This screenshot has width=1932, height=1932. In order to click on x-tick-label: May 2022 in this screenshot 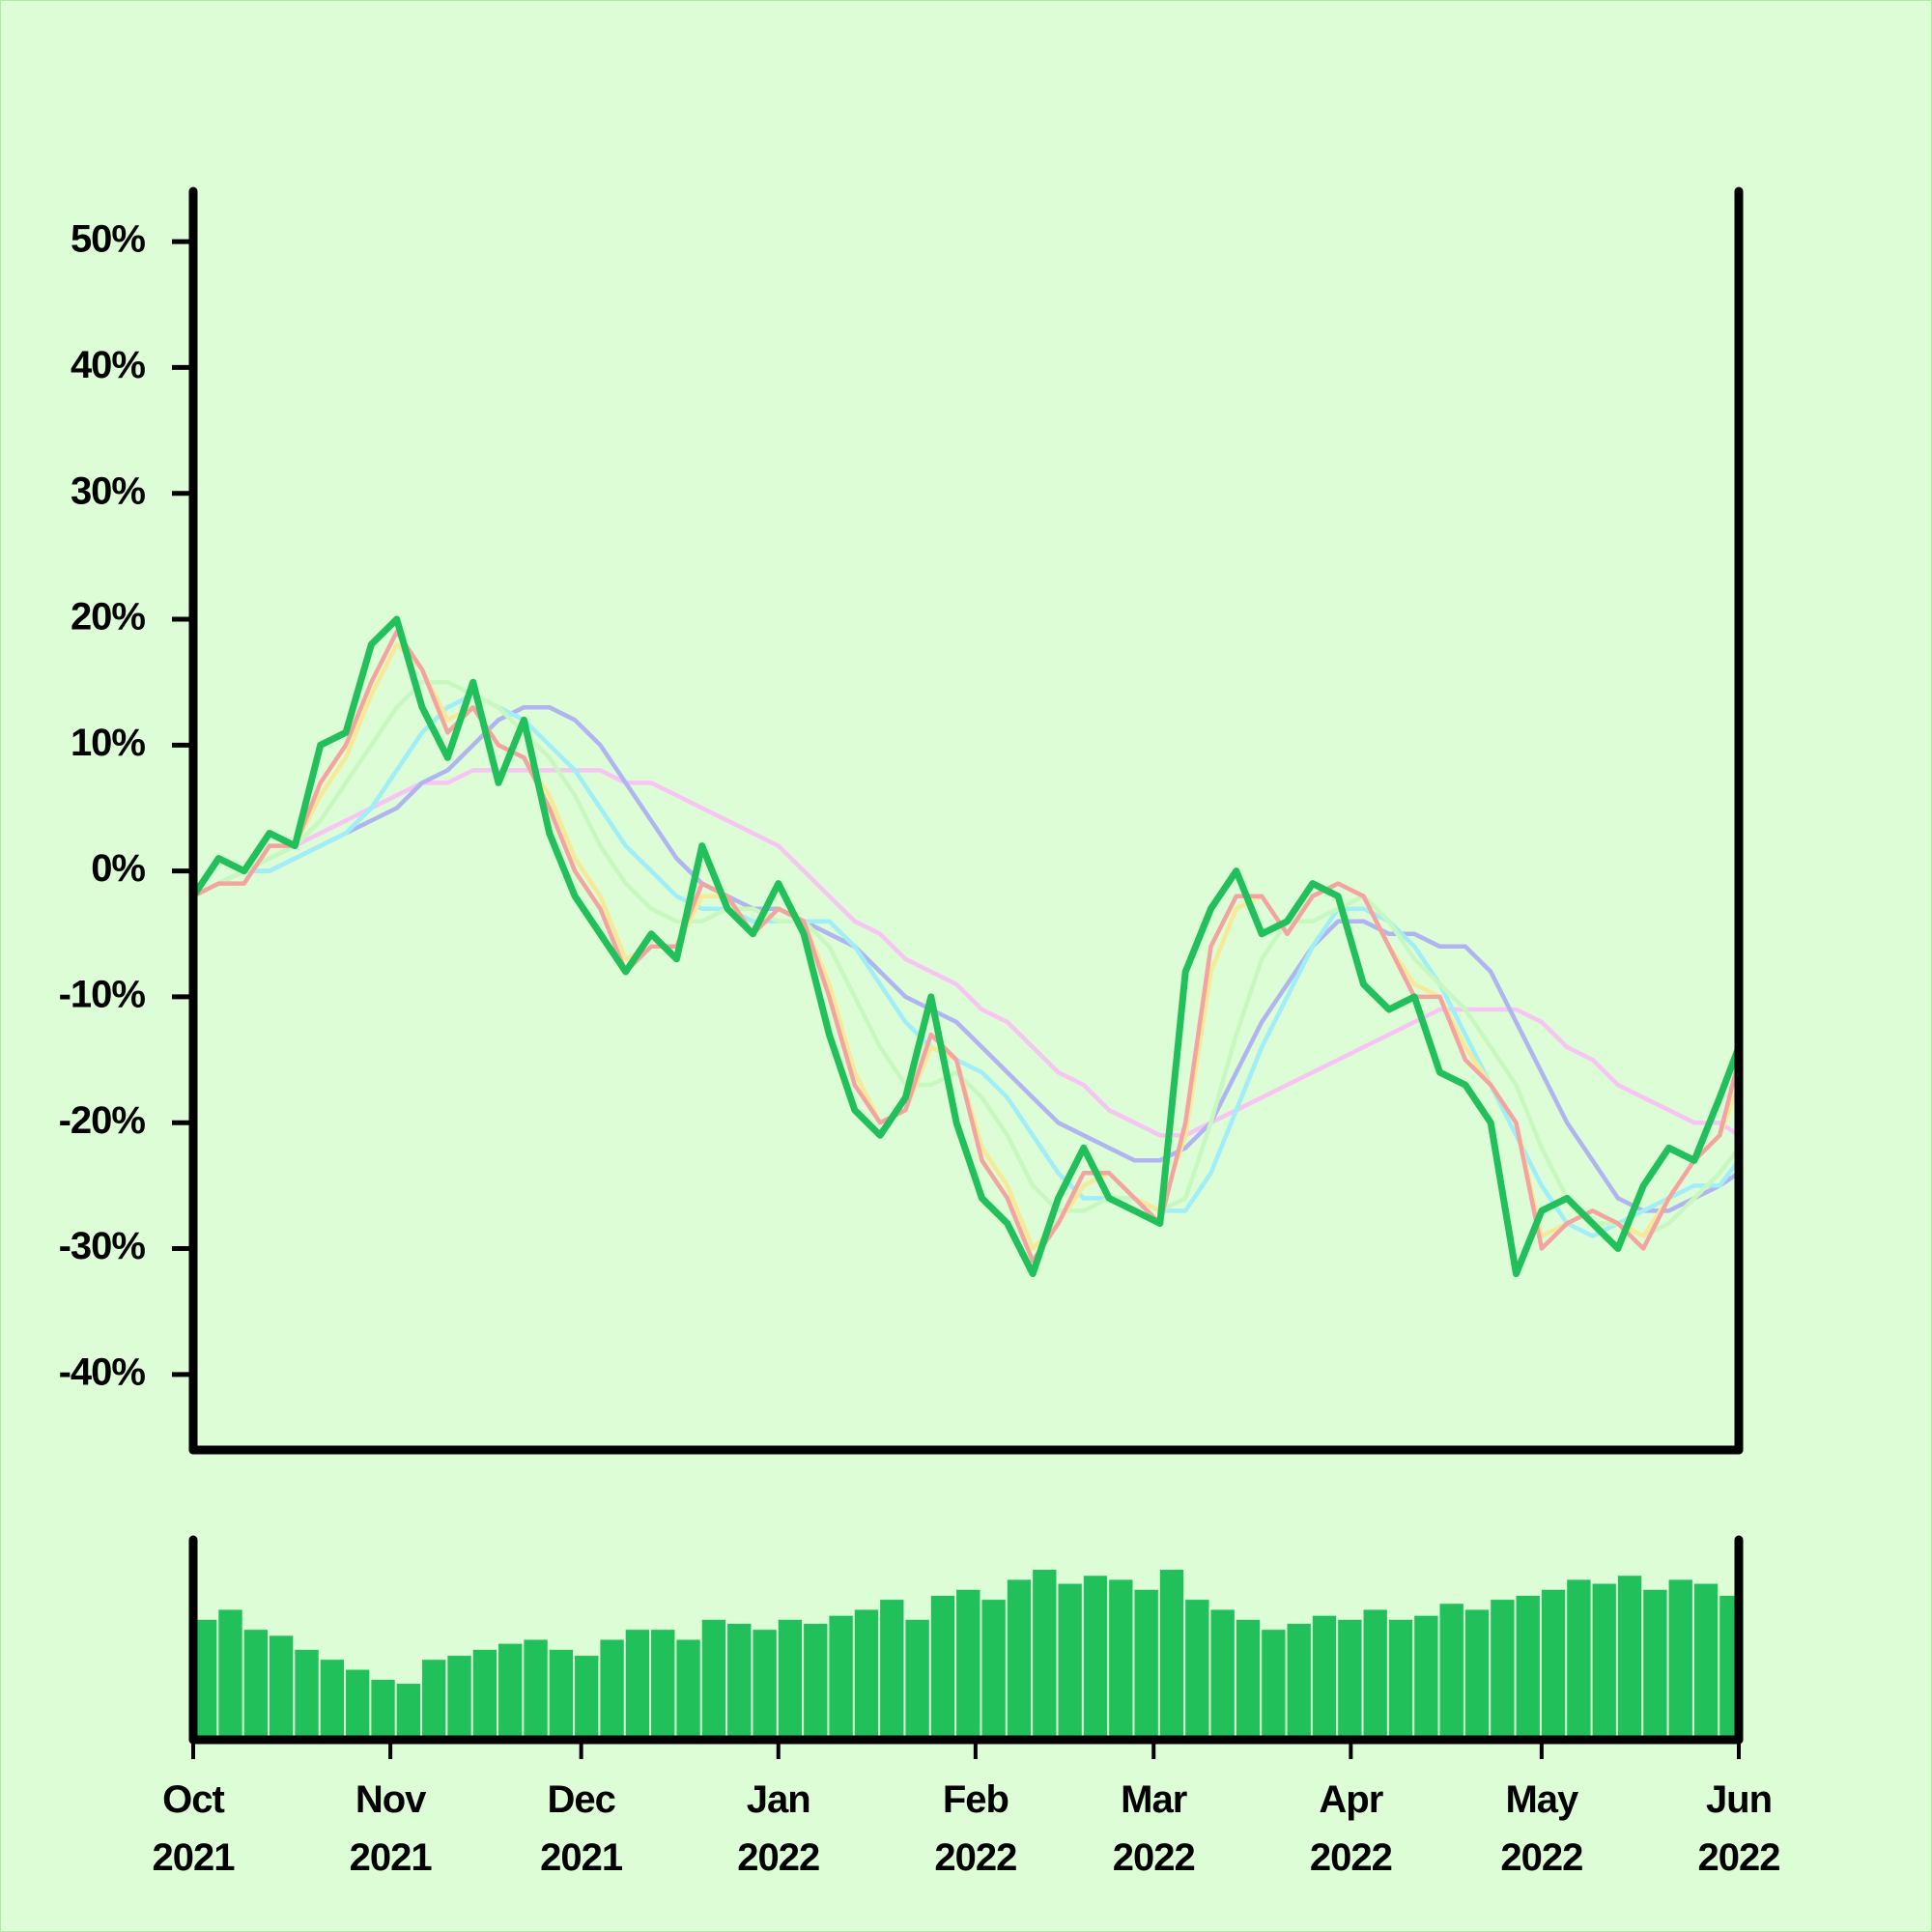, I will do `click(1541, 1828)`.